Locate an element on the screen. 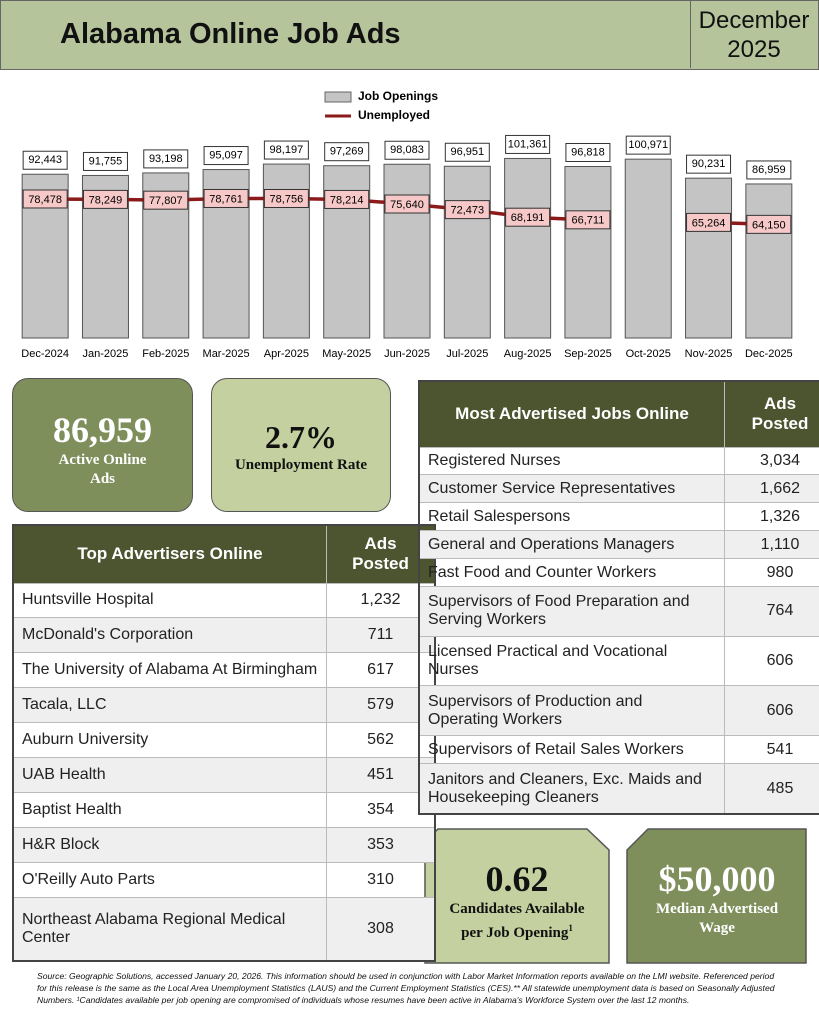  line-value-label: 78,756 is located at coordinates (287, 199).